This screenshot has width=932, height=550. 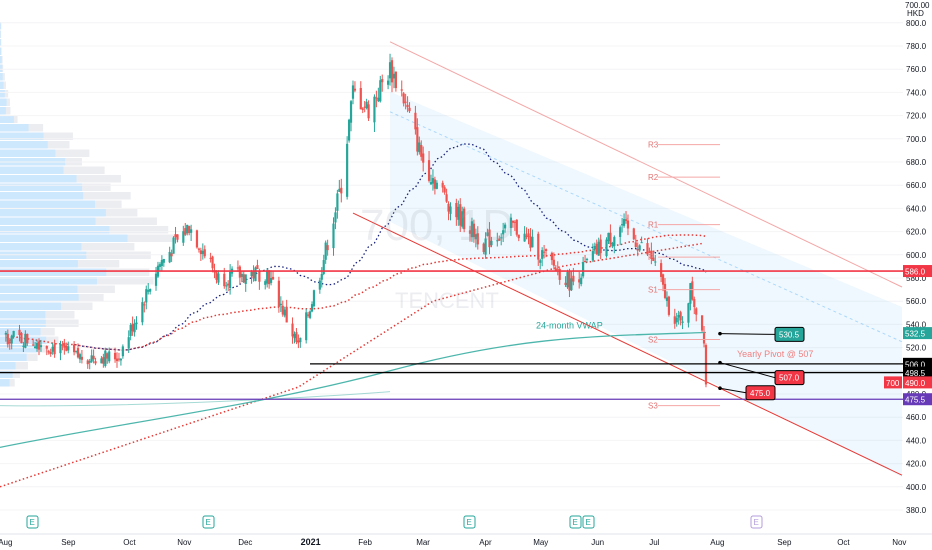 I want to click on y-tick-label: 380.0, so click(x=916, y=510).